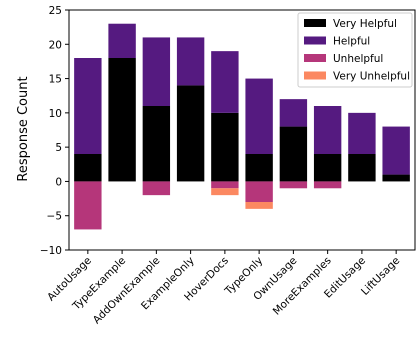 The width and height of the screenshot is (420, 343). What do you see at coordinates (55, 45) in the screenshot?
I see `y-tick-label: 20` at bounding box center [55, 45].